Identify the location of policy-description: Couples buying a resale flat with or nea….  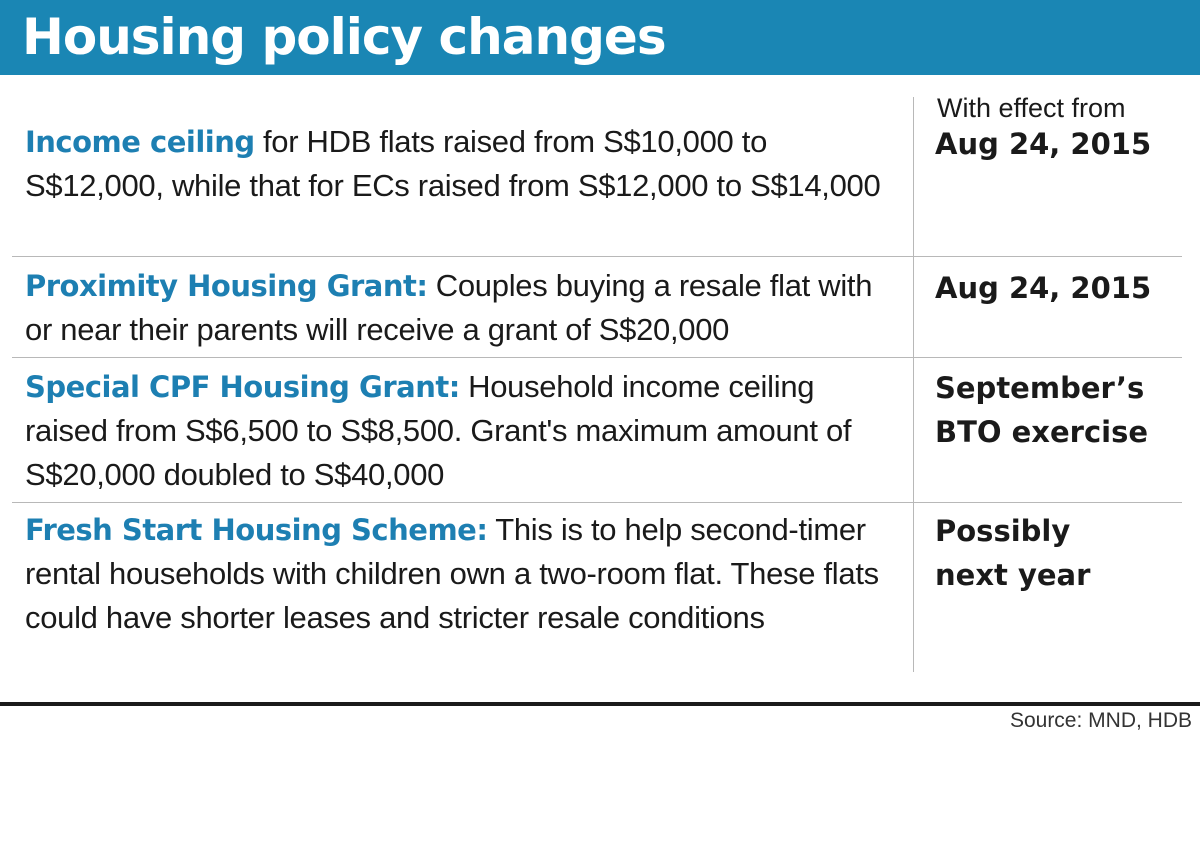
(449, 307).